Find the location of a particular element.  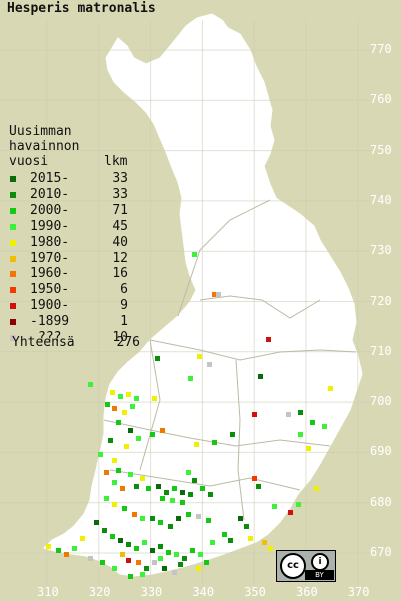

by-label: BY is located at coordinates (319, 575).